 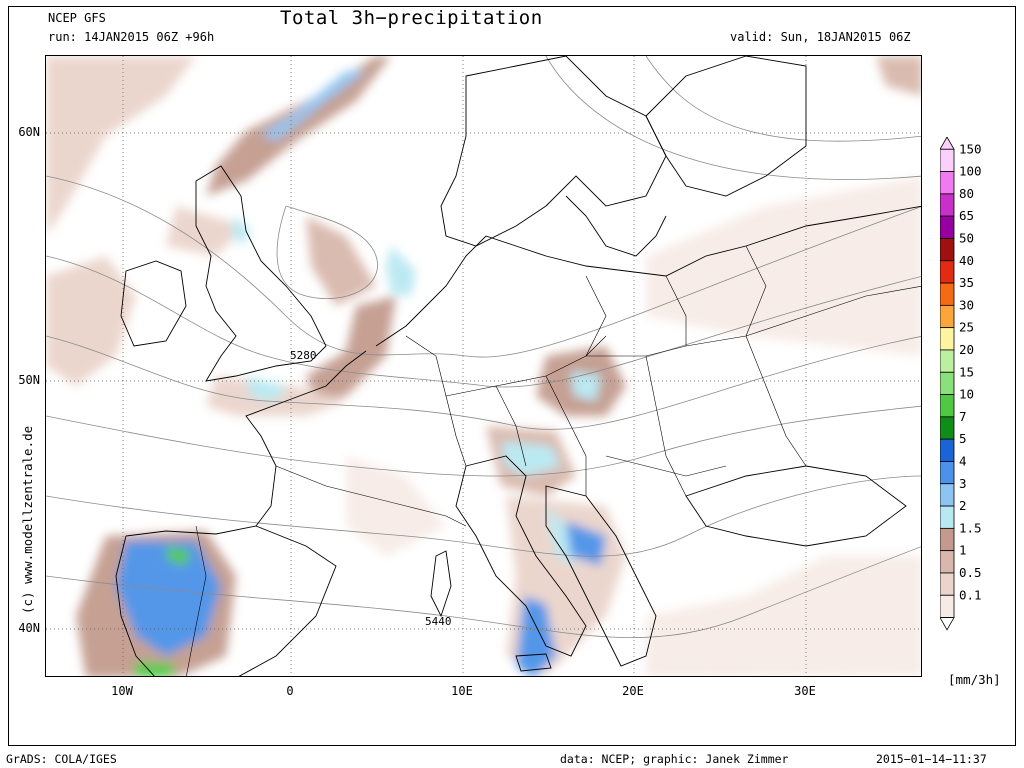 What do you see at coordinates (290, 691) in the screenshot?
I see `lon-label-0: 0` at bounding box center [290, 691].